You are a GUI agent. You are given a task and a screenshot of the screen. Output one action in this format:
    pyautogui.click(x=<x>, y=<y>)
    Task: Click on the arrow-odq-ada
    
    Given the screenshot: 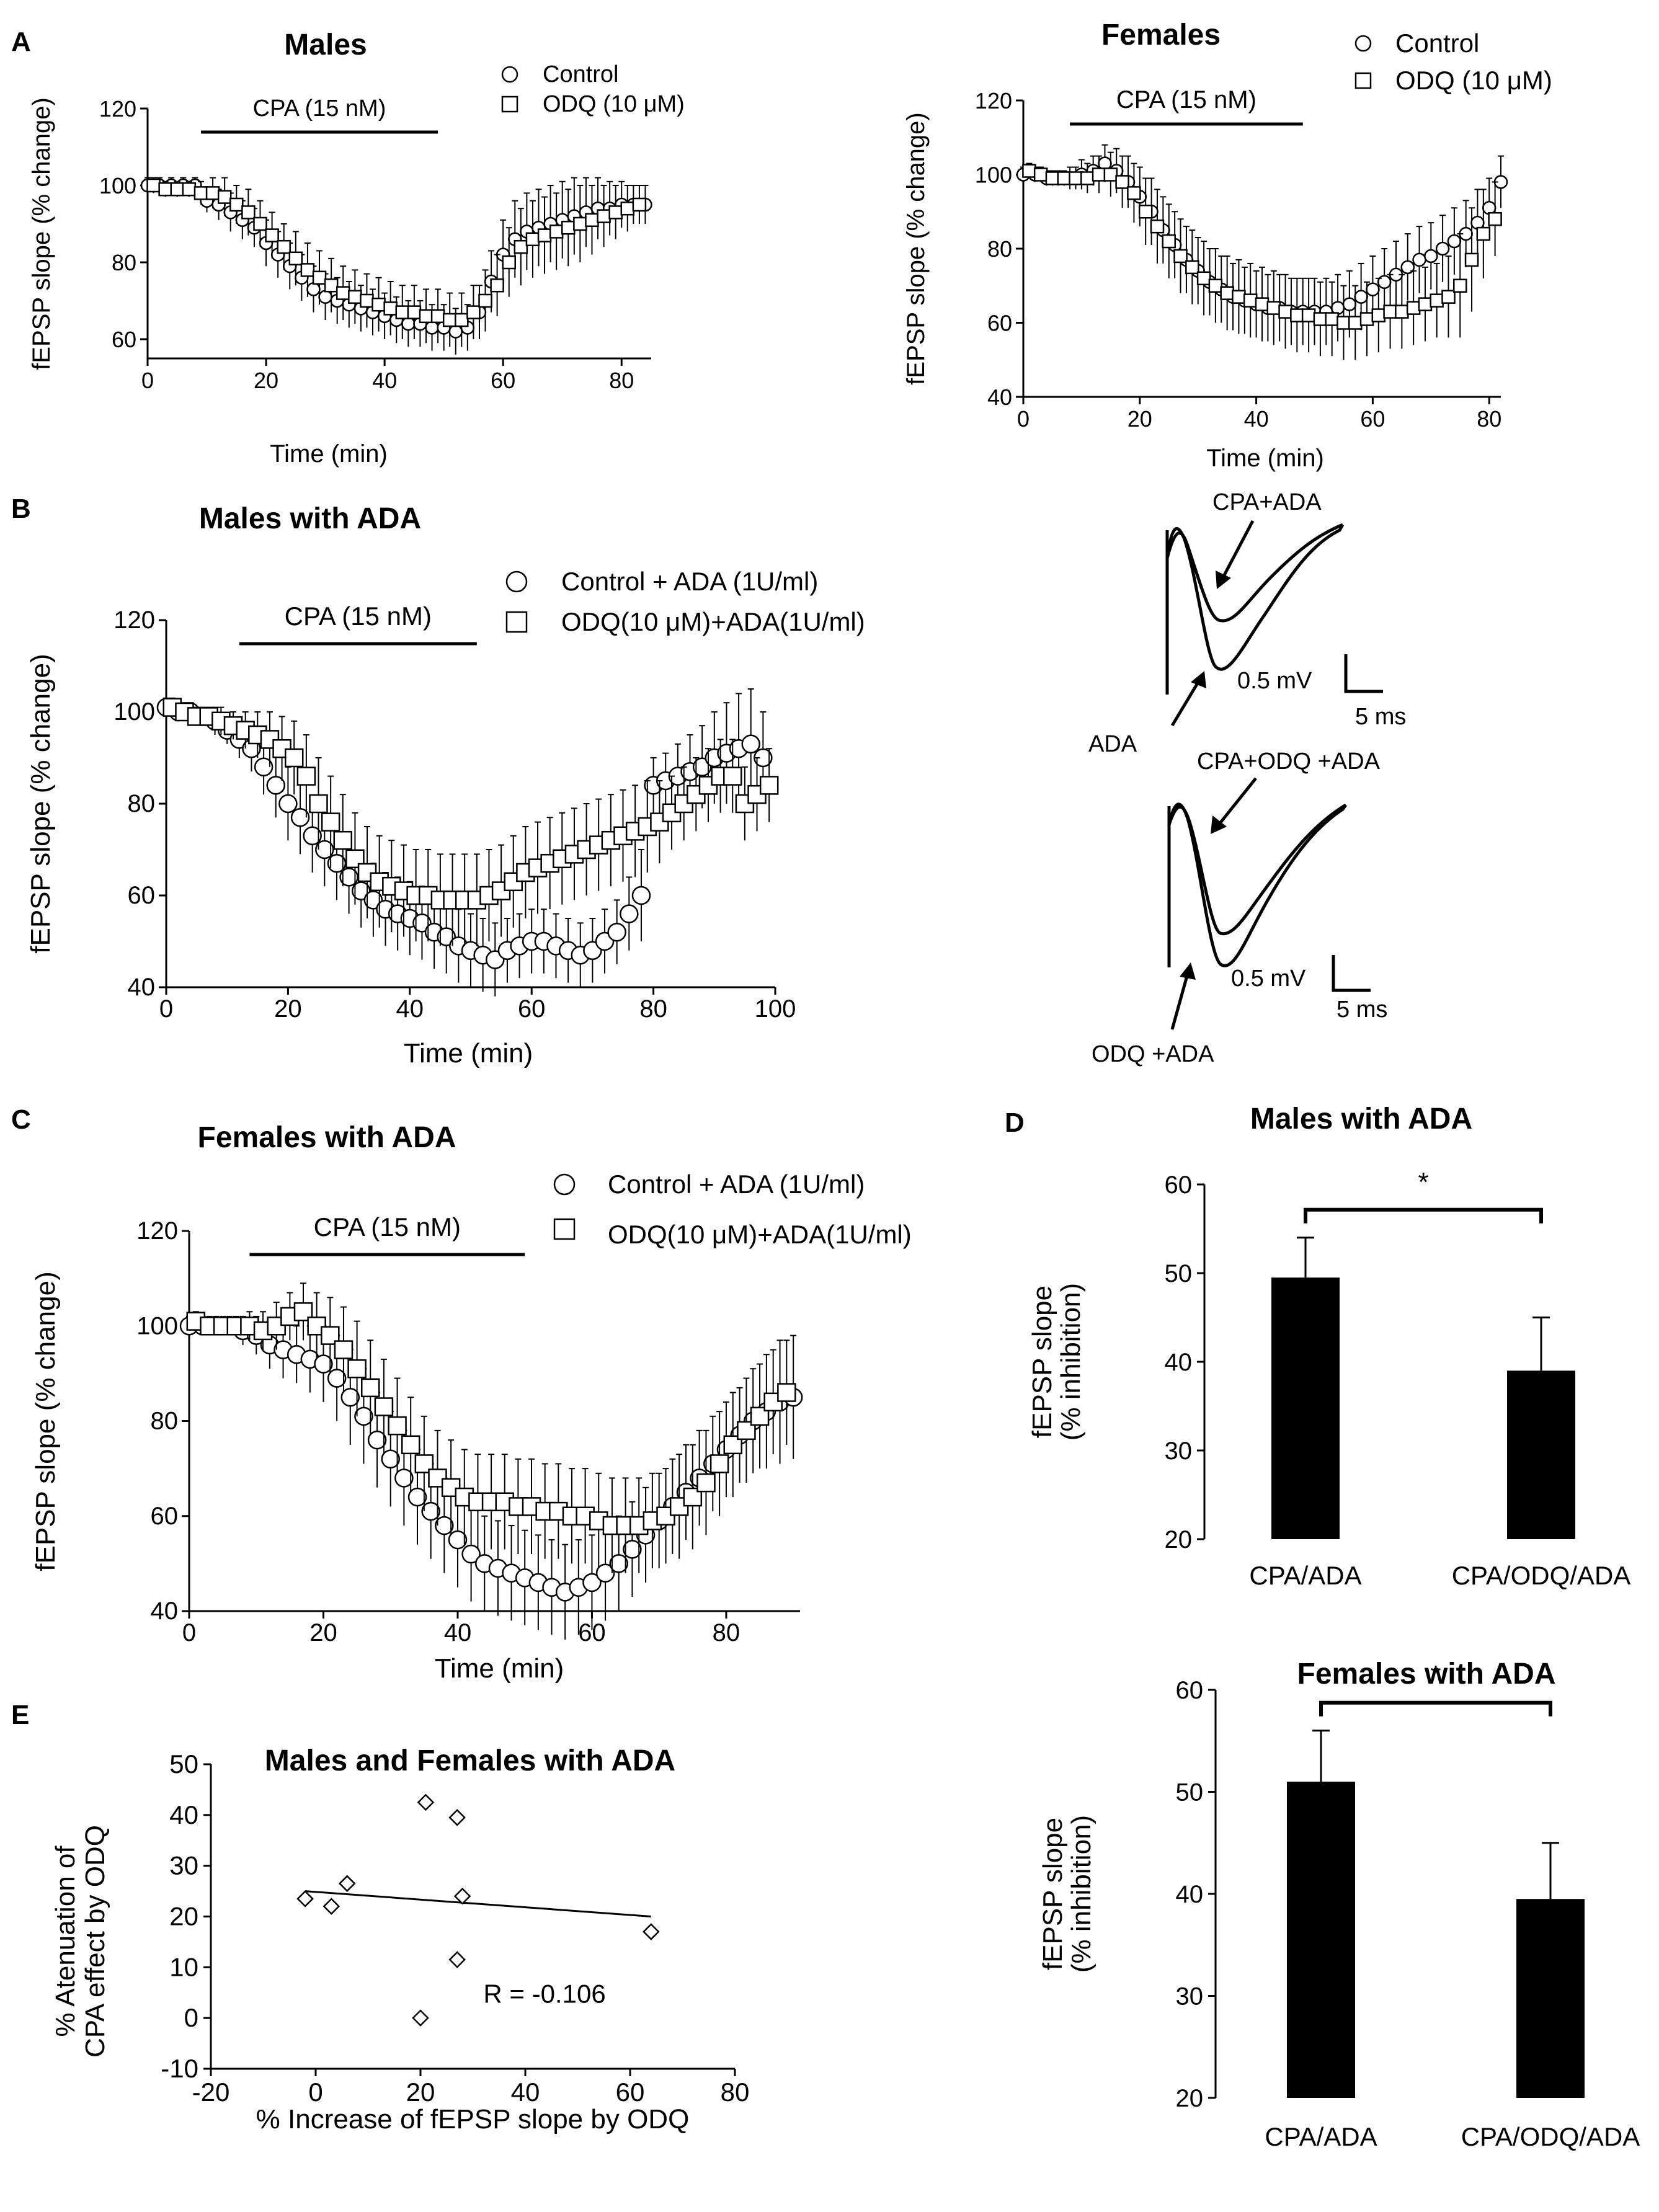 What is the action you would take?
    pyautogui.click(x=1180, y=1001)
    